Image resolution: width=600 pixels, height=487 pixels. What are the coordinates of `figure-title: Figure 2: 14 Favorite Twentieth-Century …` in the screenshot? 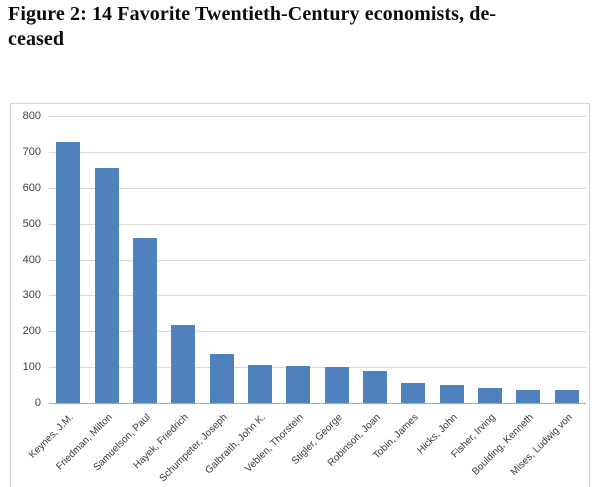 It's located at (300, 27).